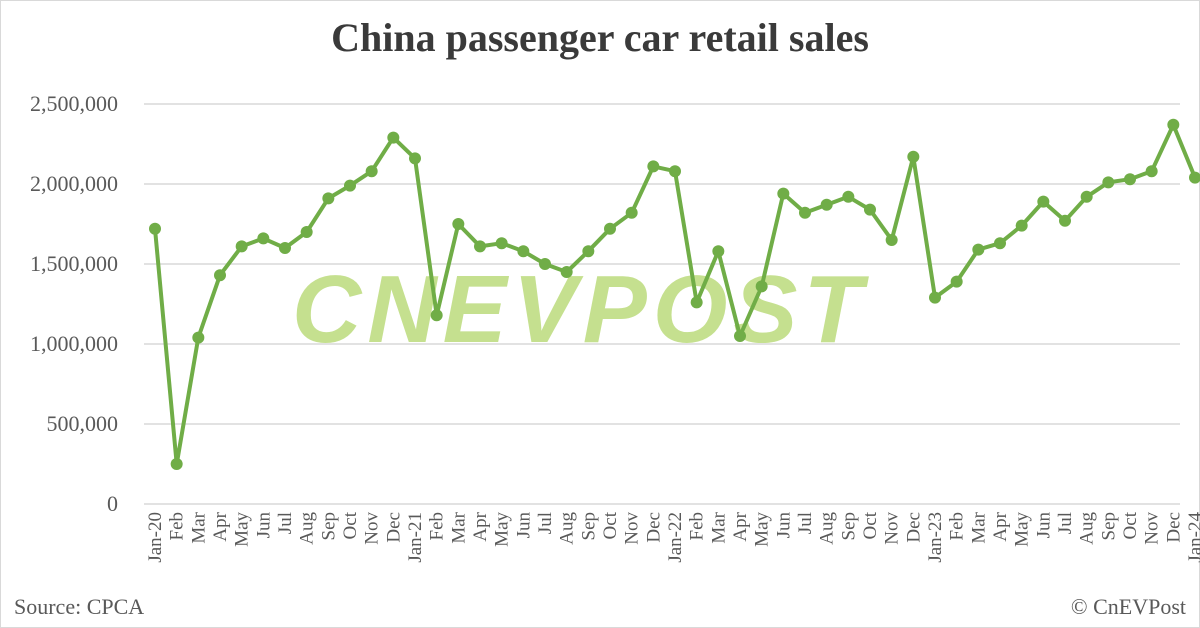 Image resolution: width=1200 pixels, height=628 pixels. I want to click on x-tick-label: Jan-22, so click(675, 537).